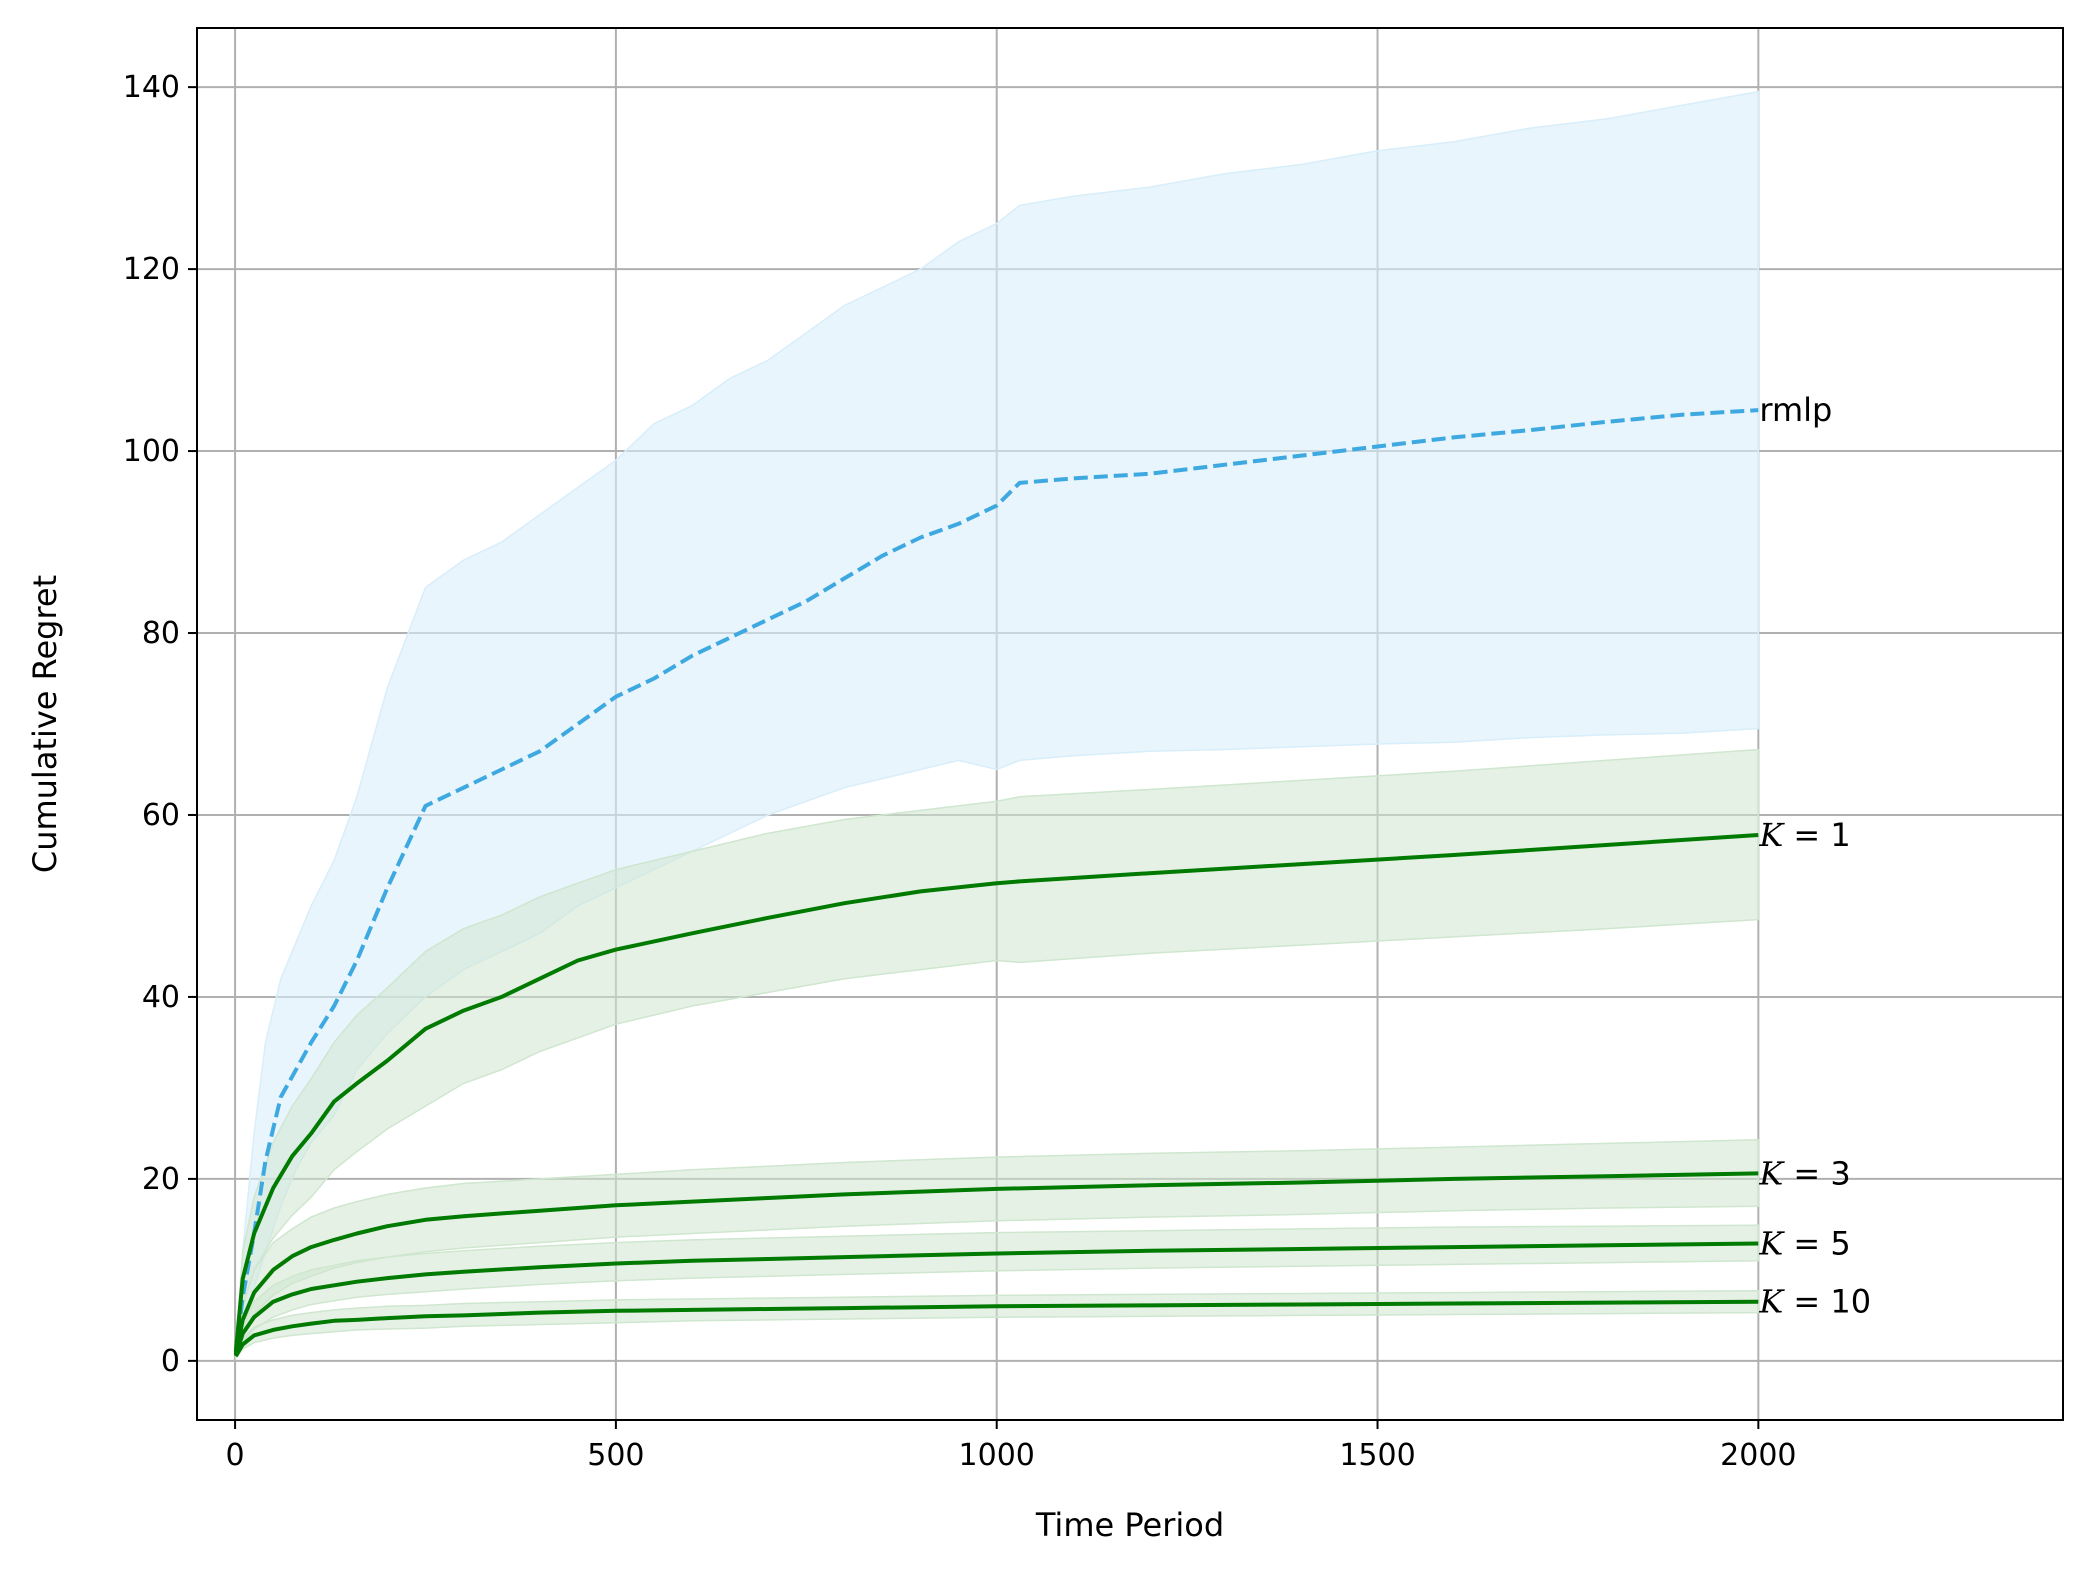 The width and height of the screenshot is (2085, 1571). I want to click on x-tick-label: 1000, so click(997, 1455).